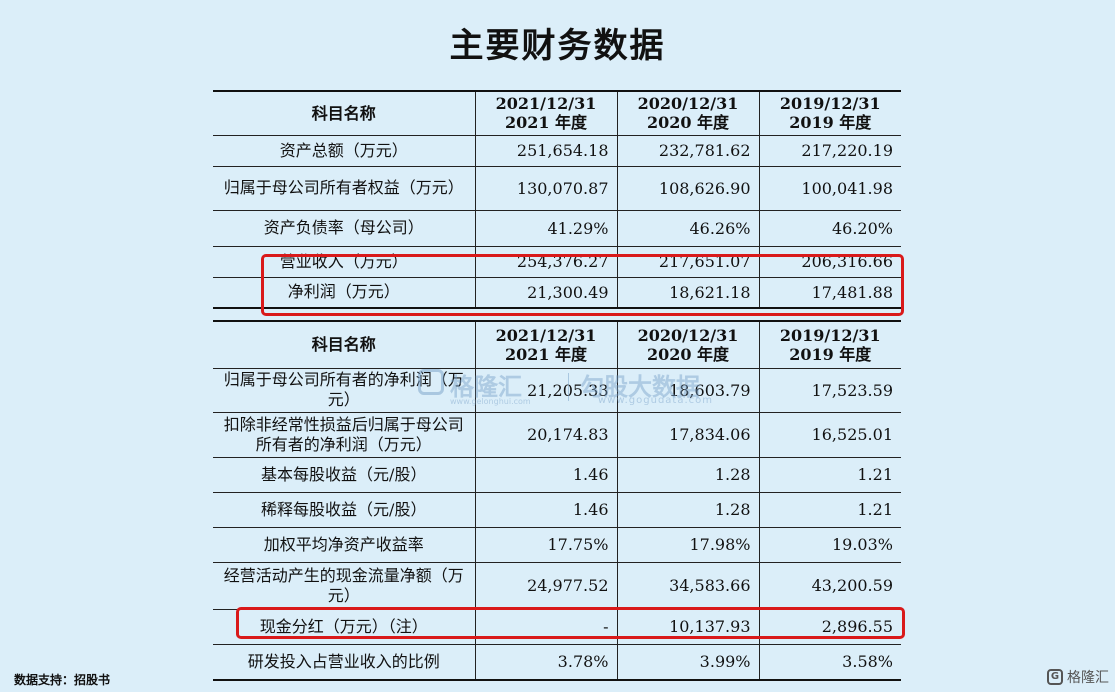  What do you see at coordinates (546, 292) in the screenshot?
I see `cell-value: 21,300.49` at bounding box center [546, 292].